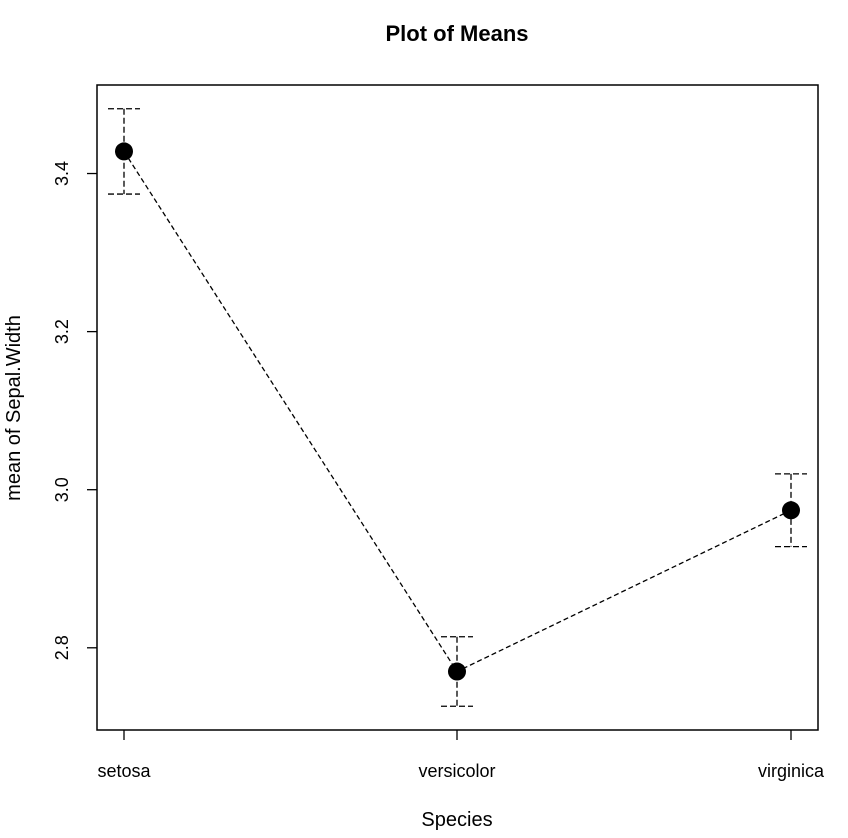  I want to click on data-point-versicolor, so click(457, 671).